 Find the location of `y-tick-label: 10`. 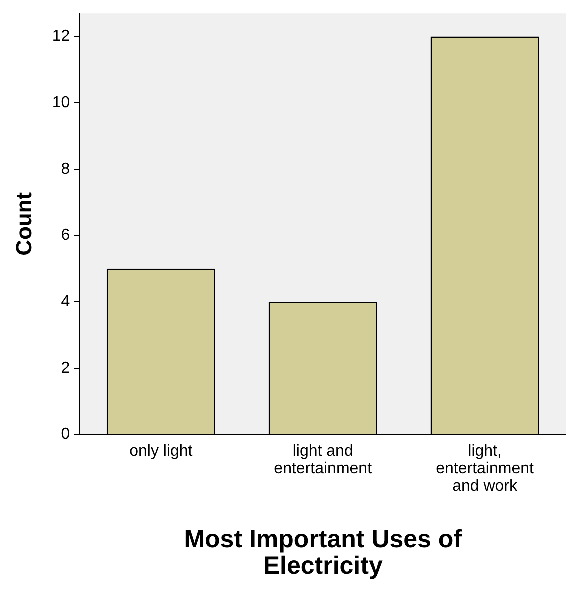

y-tick-label: 10 is located at coordinates (61, 103).